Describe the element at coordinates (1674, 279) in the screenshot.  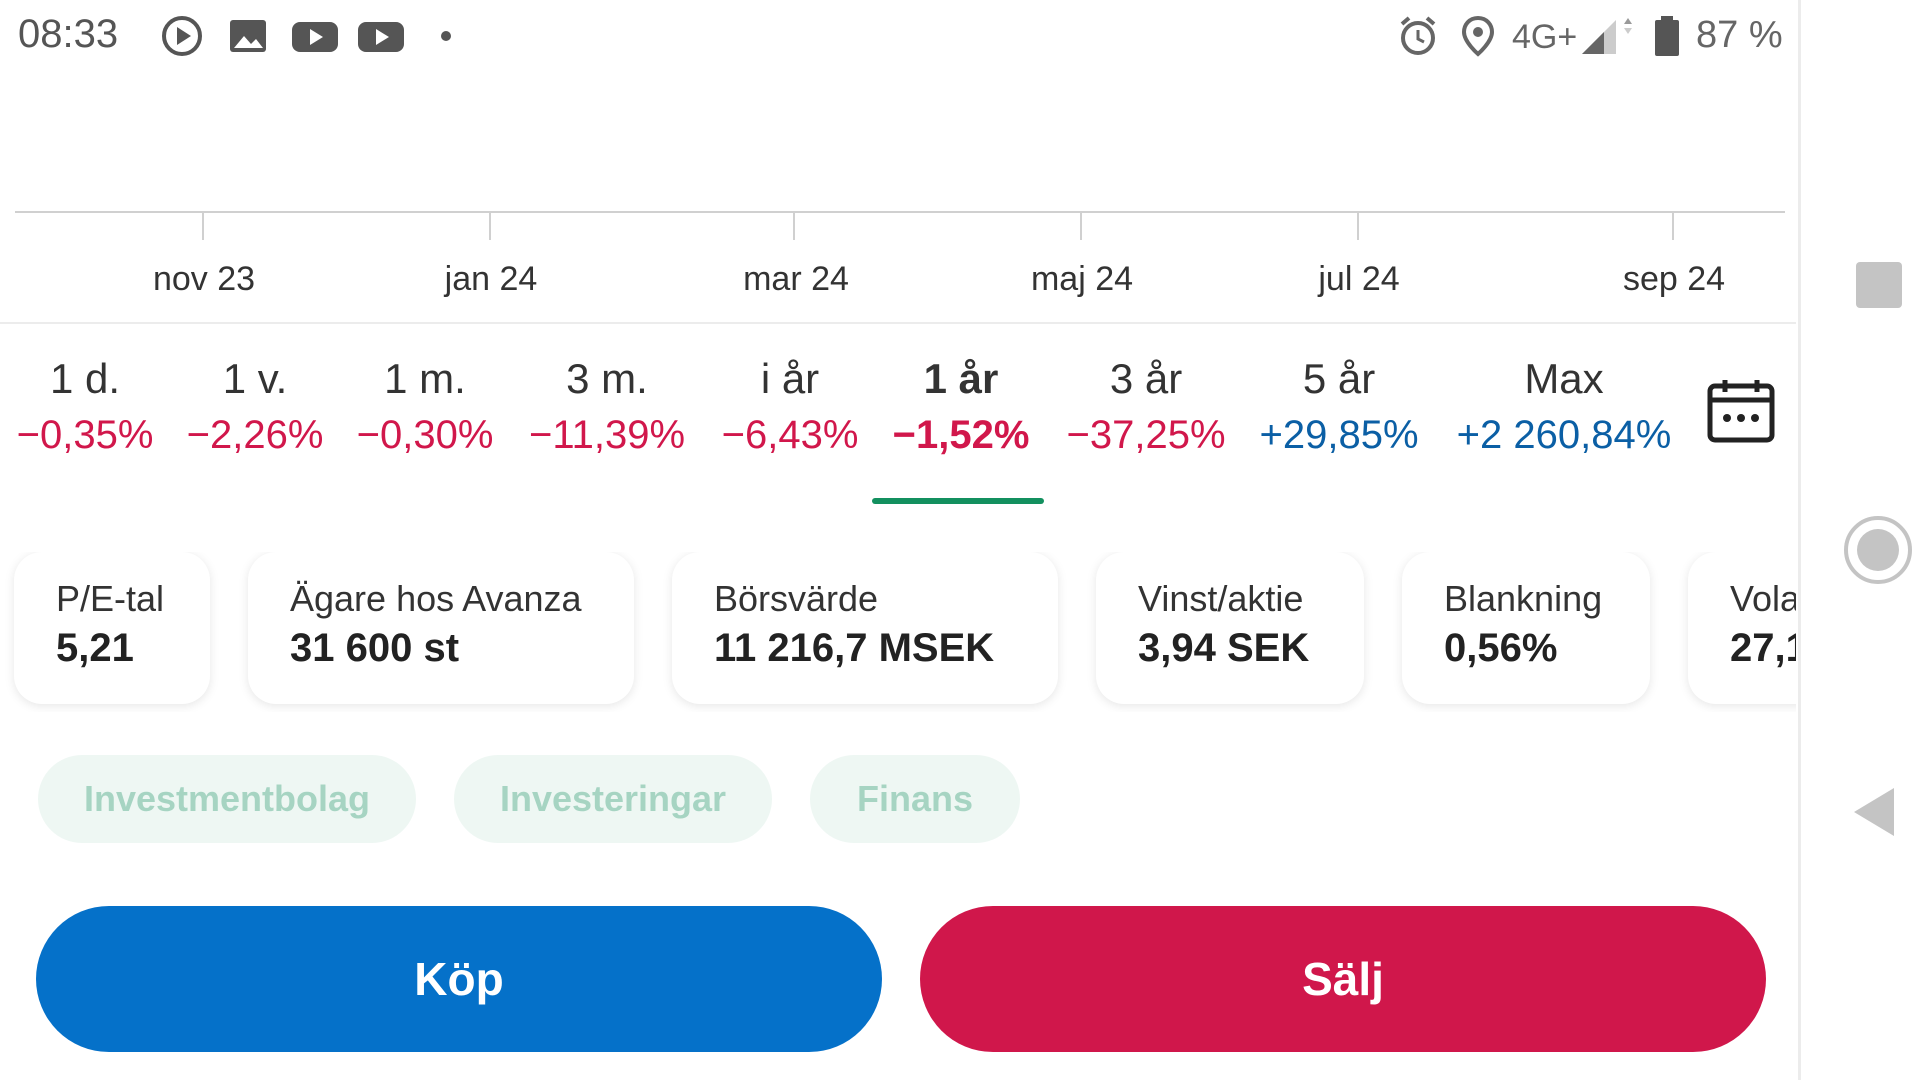
I see `axis-label: sep 24` at that location.